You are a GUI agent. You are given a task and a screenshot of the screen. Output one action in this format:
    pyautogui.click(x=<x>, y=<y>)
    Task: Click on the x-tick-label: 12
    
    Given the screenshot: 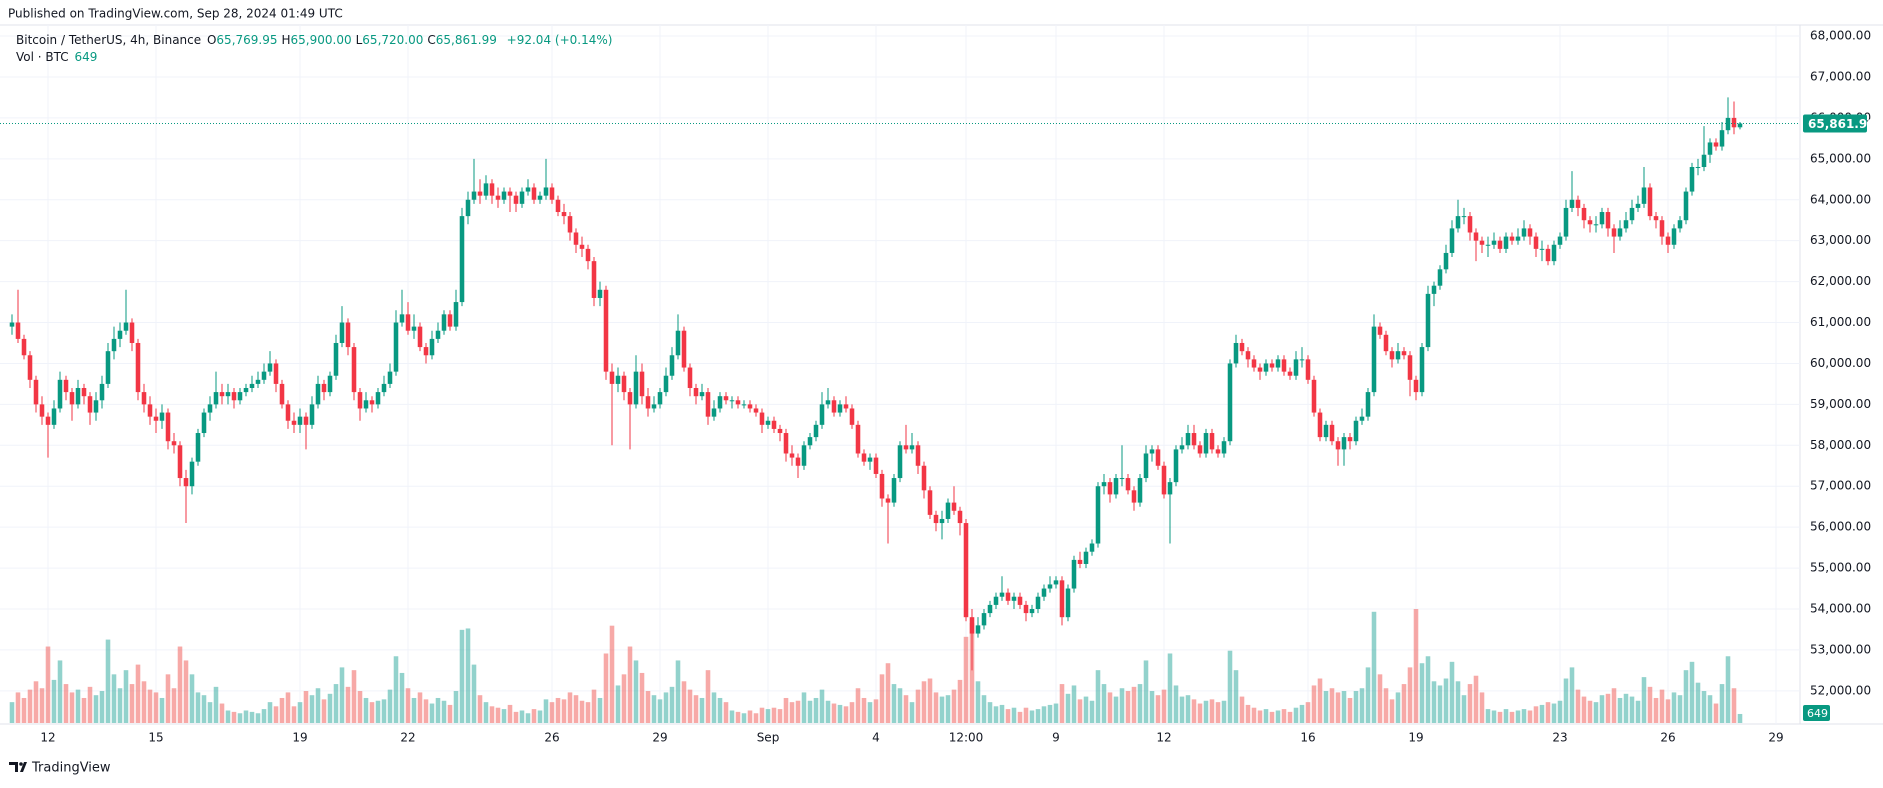 What is the action you would take?
    pyautogui.click(x=47, y=738)
    